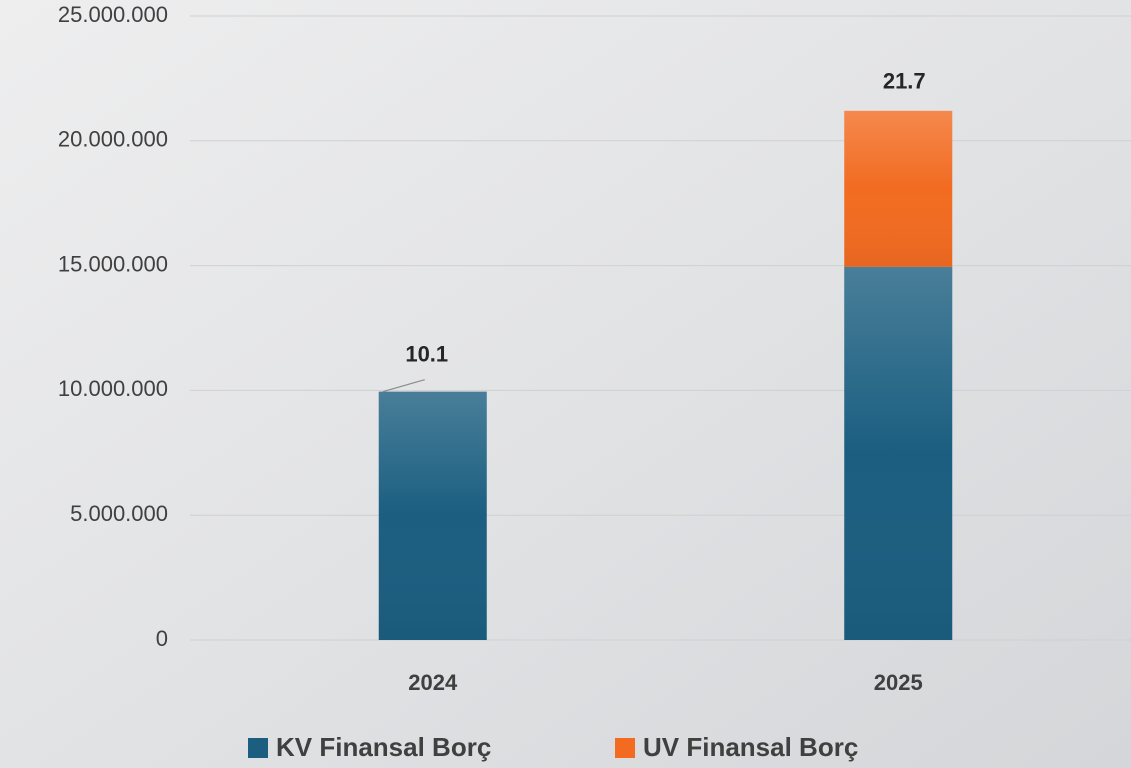 Image resolution: width=1131 pixels, height=768 pixels. I want to click on y-tick-label: 5.000.000, so click(119, 513).